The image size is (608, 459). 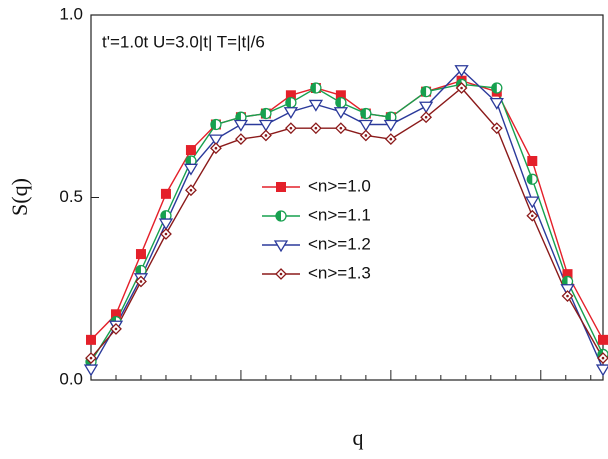 I want to click on legend-label: <n>=1.3, so click(x=339, y=272).